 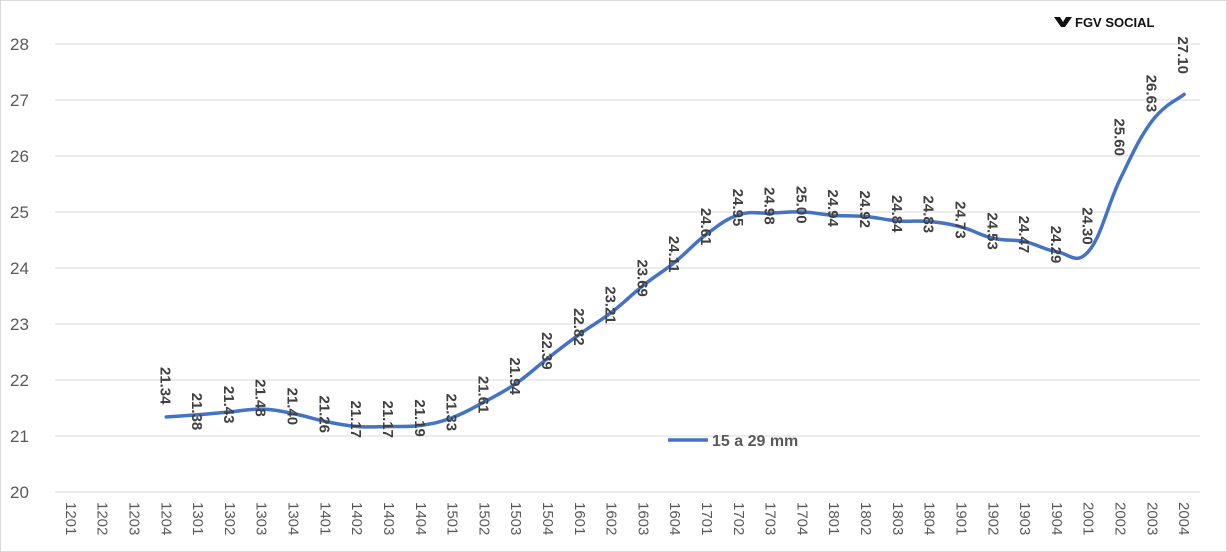 I want to click on data-label: 21.40, so click(x=292, y=407).